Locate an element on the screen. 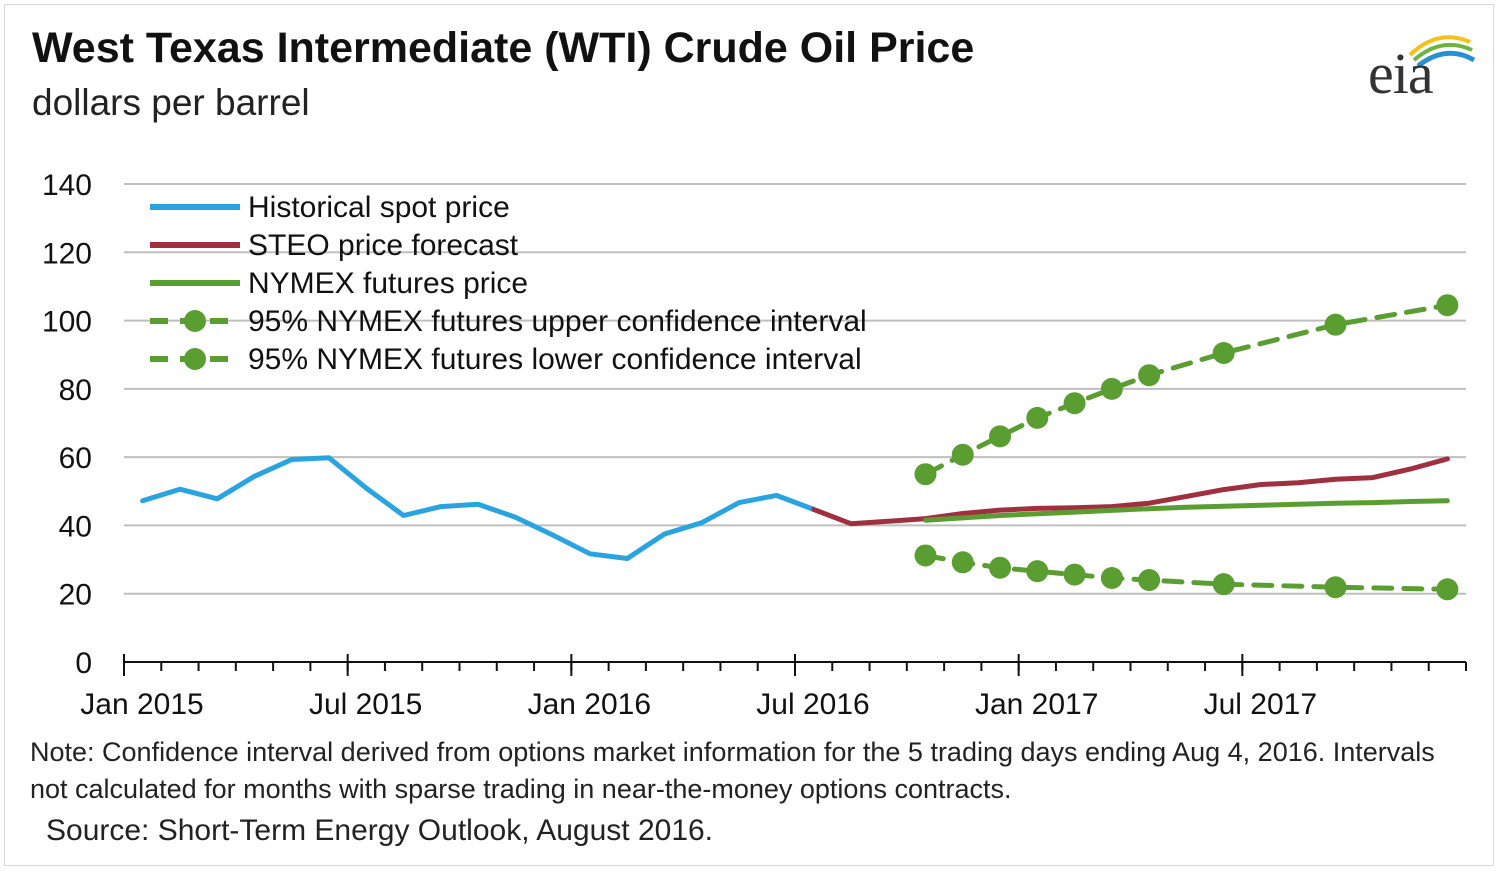 The image size is (1500, 871). x-tick-label: Jan 2017 is located at coordinates (1036, 704).